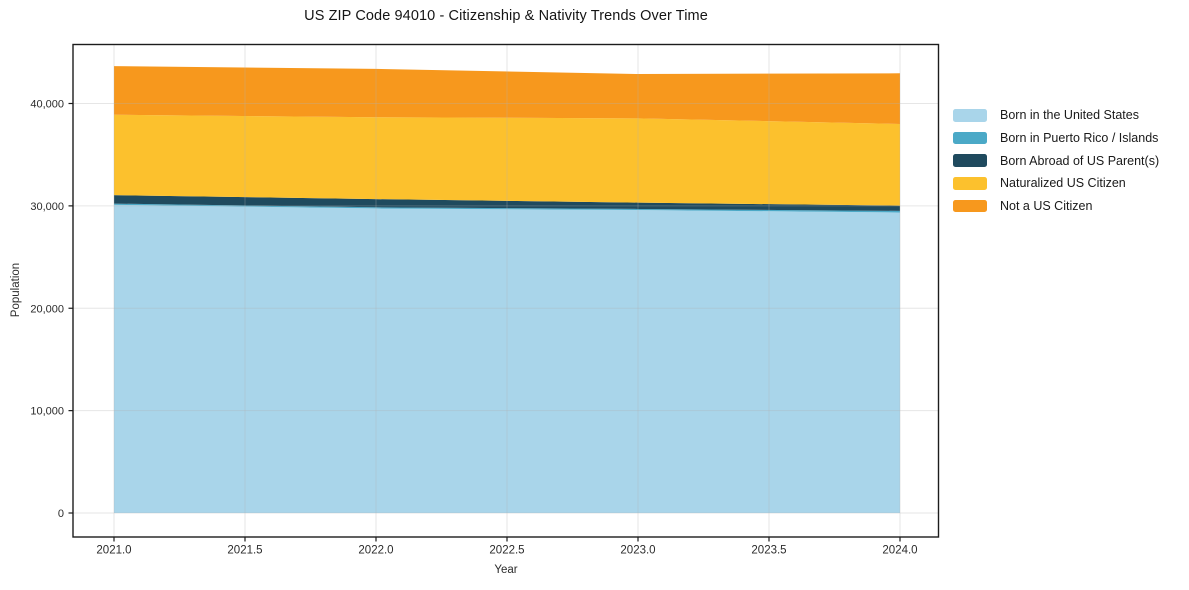  What do you see at coordinates (768, 551) in the screenshot?
I see `x-tick-label: 2023.5` at bounding box center [768, 551].